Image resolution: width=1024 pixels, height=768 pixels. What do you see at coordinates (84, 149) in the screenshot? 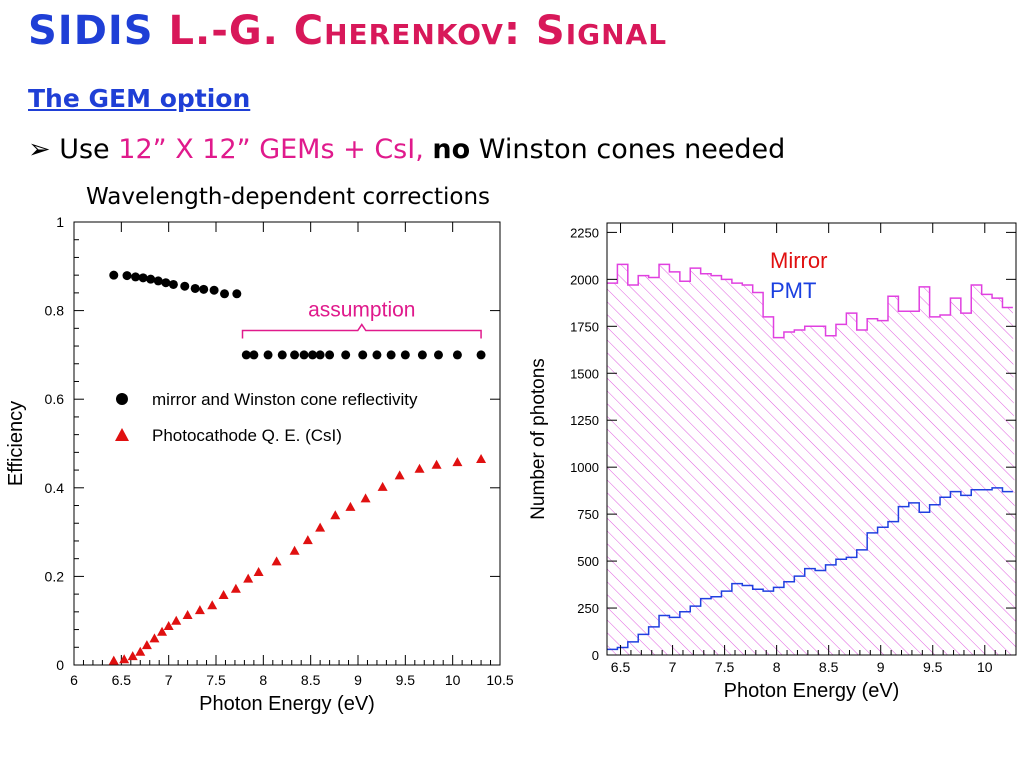
I see `bullet-use: Use` at bounding box center [84, 149].